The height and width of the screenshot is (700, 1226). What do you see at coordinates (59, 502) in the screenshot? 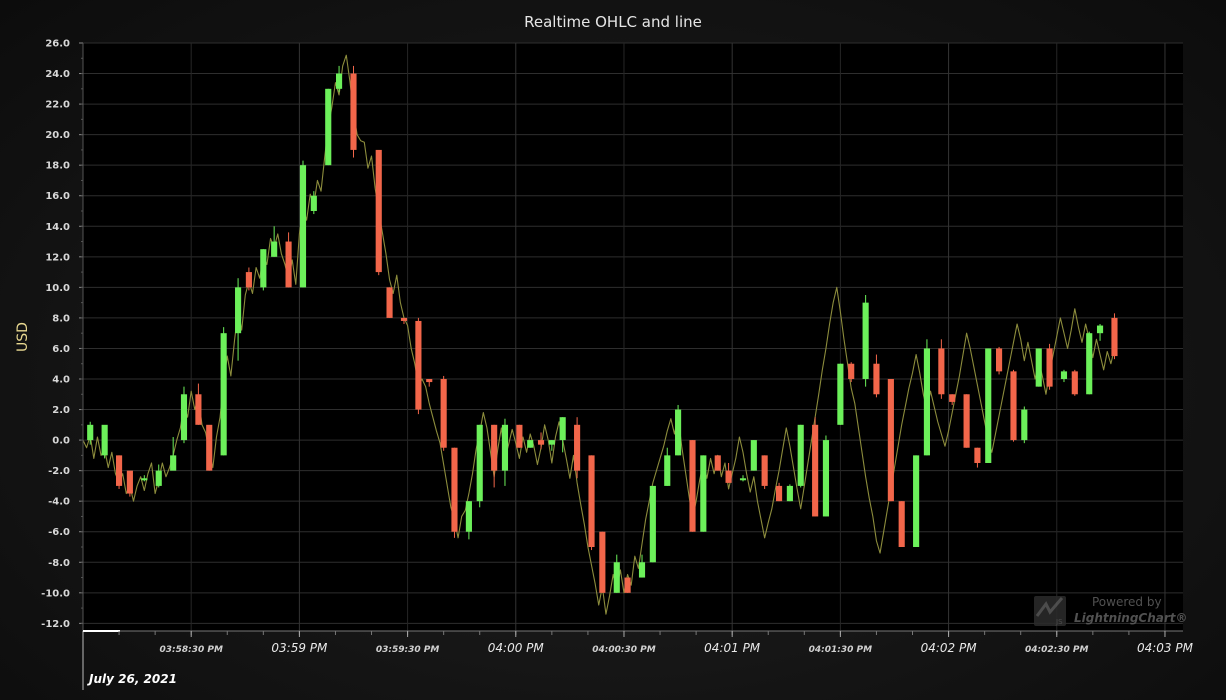
I see `y-tick-label: -4.0` at bounding box center [59, 502].